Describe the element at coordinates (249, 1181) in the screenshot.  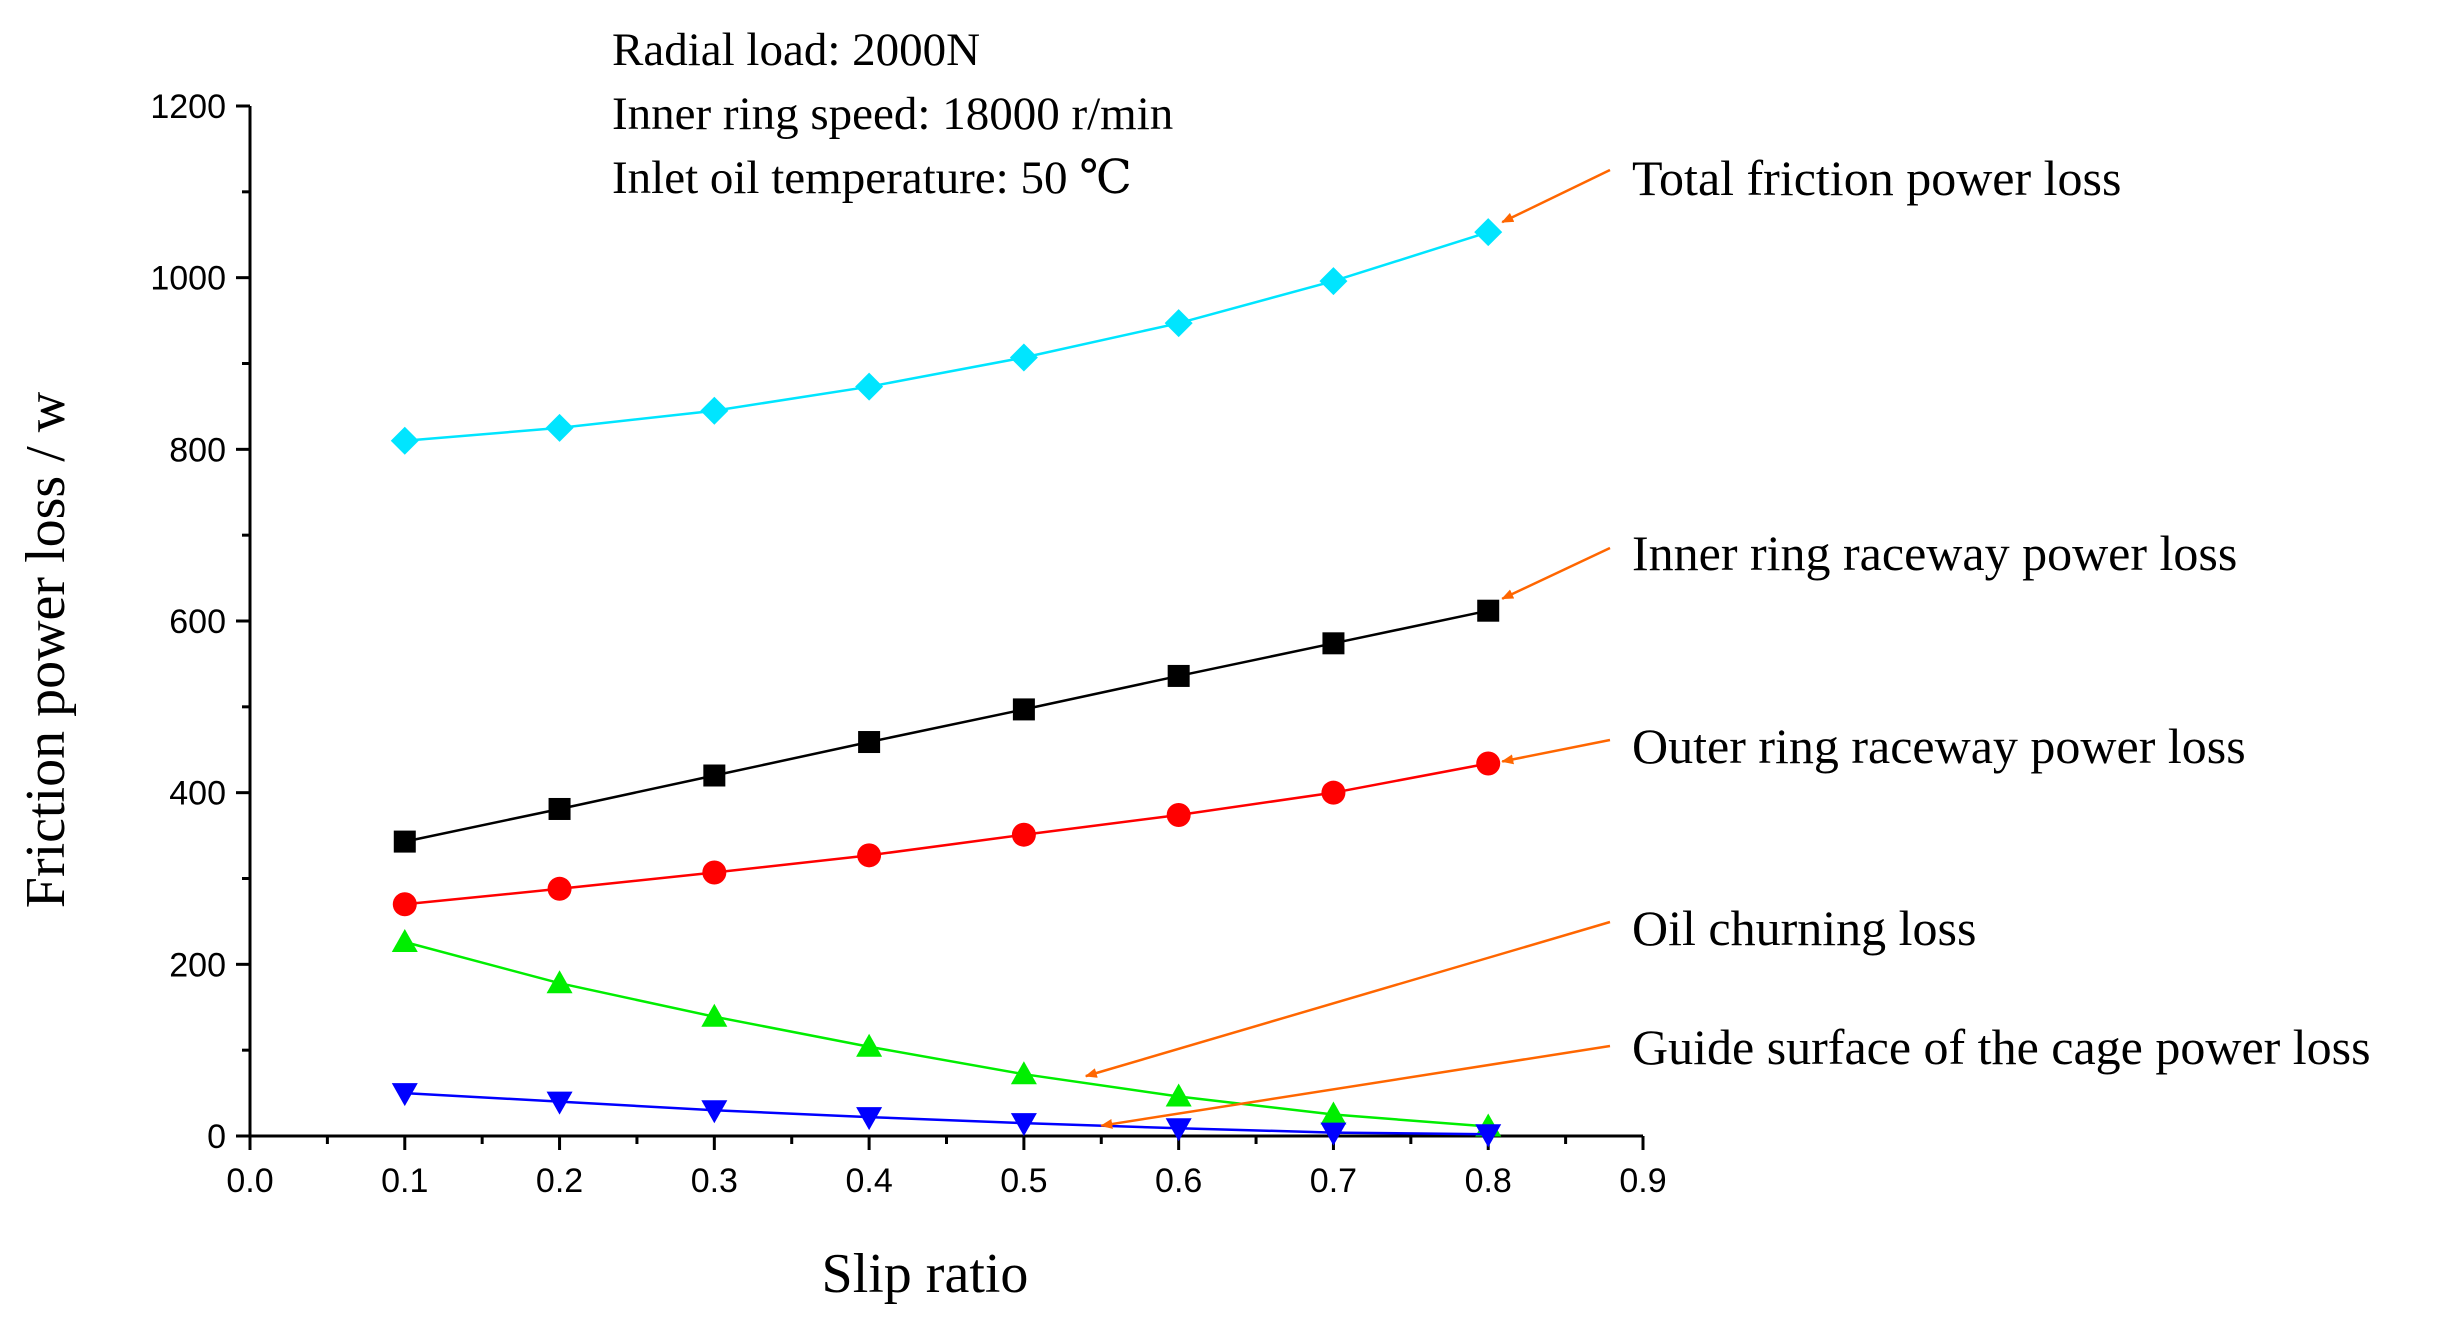
I see `x-tick-label: 0.0` at that location.